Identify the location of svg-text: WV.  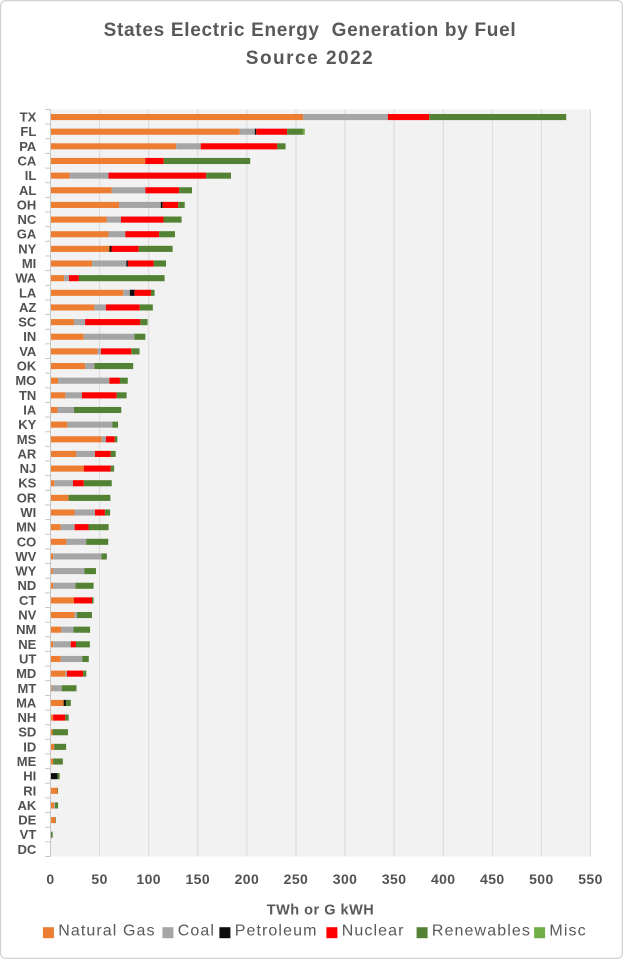
(25, 556).